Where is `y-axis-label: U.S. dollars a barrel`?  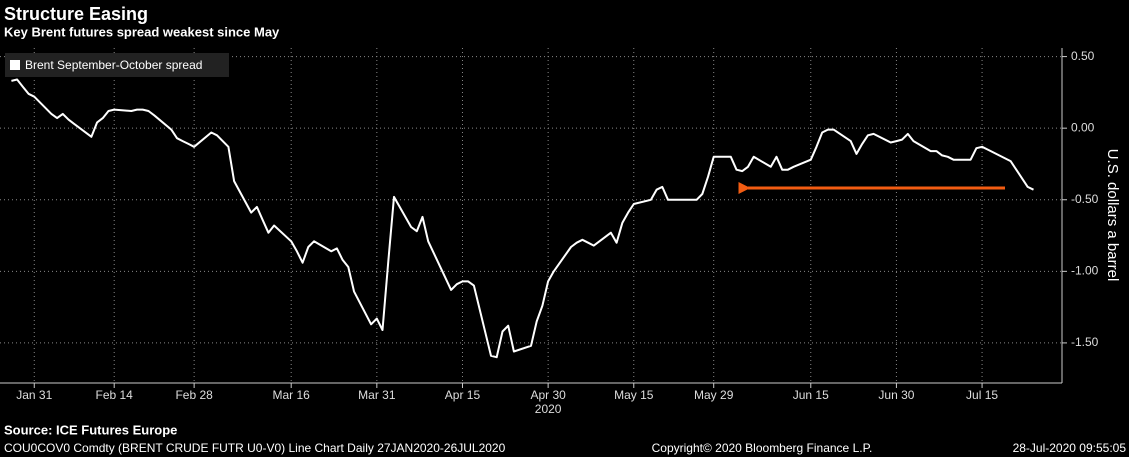 y-axis-label: U.S. dollars a barrel is located at coordinates (1112, 215).